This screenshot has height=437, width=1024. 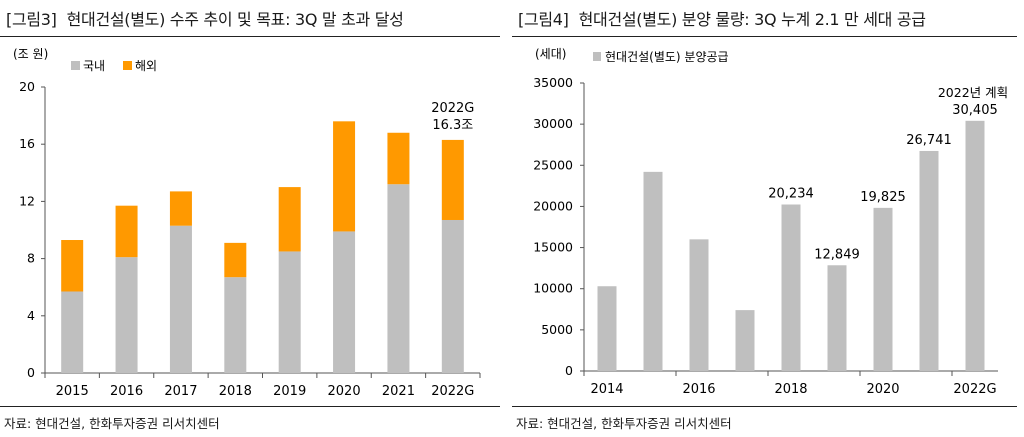 What do you see at coordinates (973, 92) in the screenshot?
I see `annotation-line-1: 2022년 계획` at bounding box center [973, 92].